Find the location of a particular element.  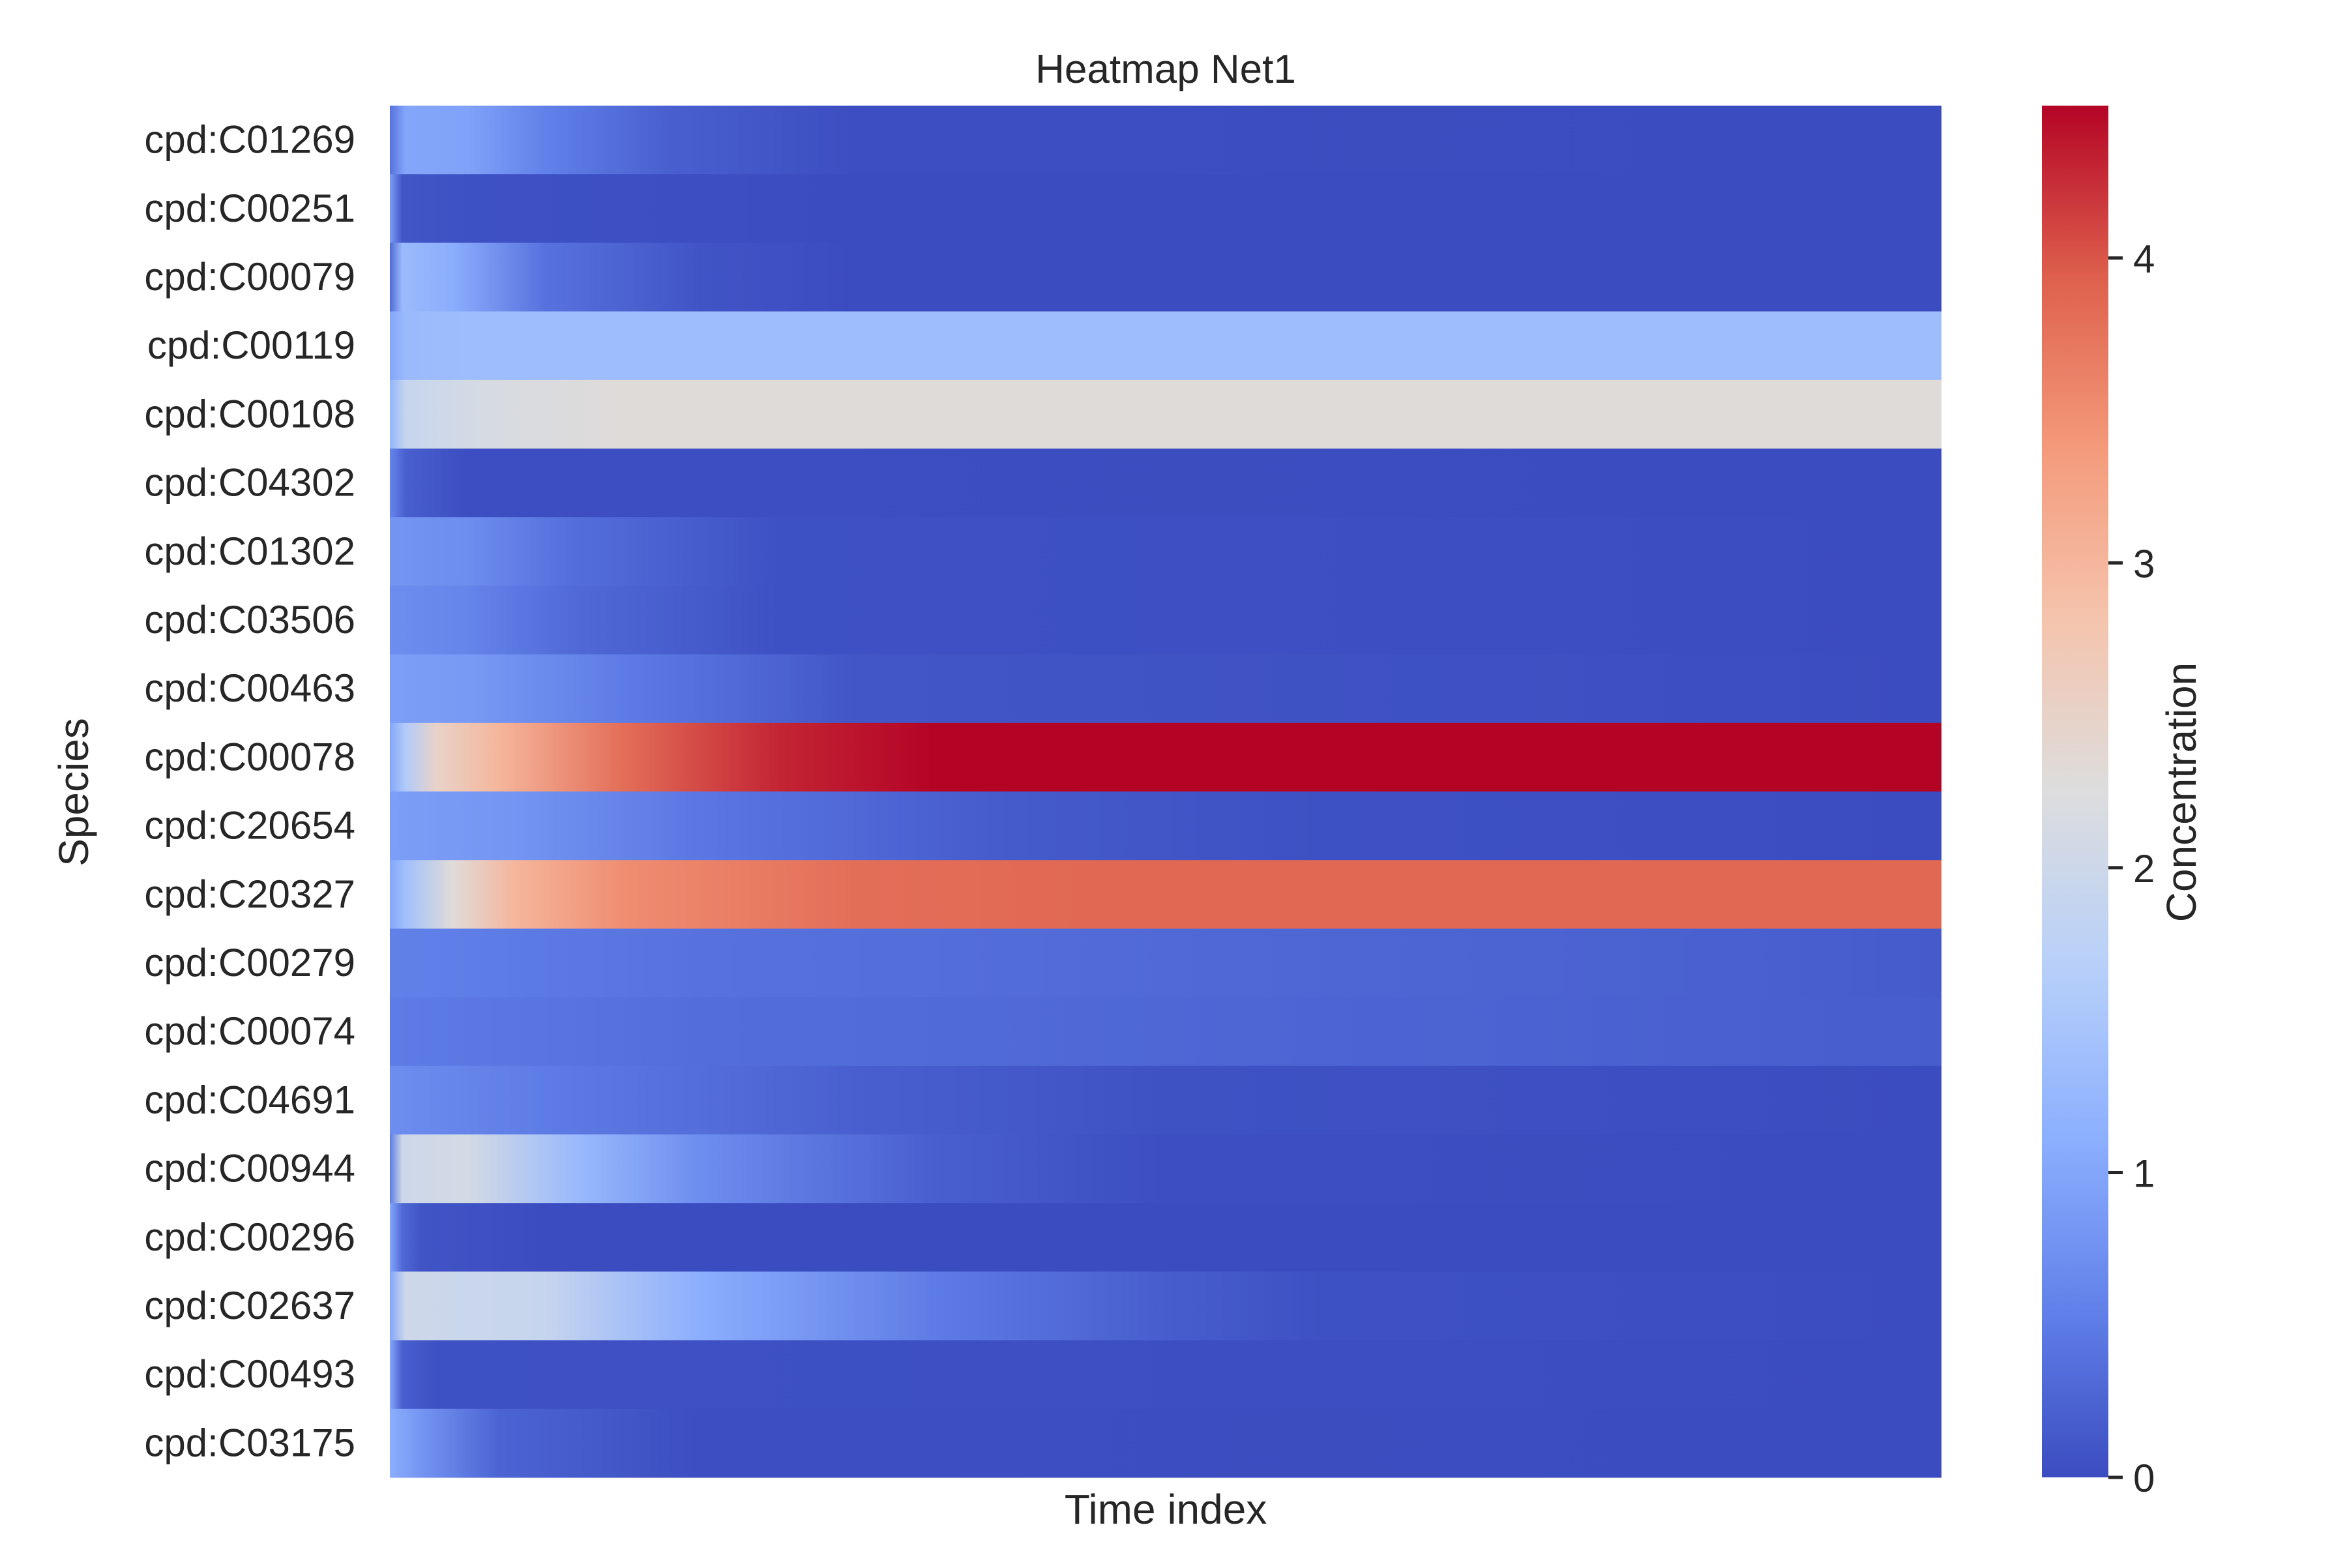

y-tick-label: cpd:C00493 is located at coordinates (249, 1374).